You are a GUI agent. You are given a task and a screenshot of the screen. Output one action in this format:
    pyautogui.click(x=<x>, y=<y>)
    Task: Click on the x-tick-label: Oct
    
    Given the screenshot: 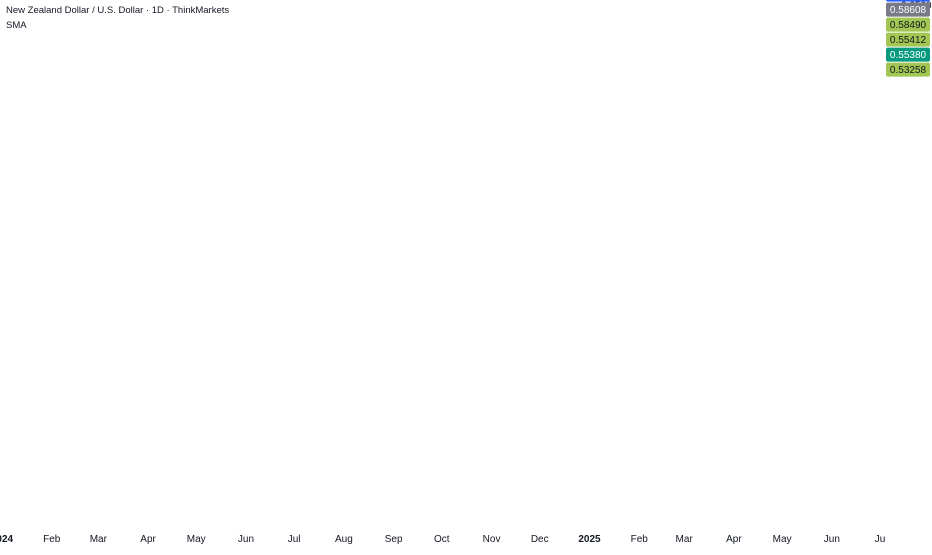 What is the action you would take?
    pyautogui.click(x=442, y=539)
    